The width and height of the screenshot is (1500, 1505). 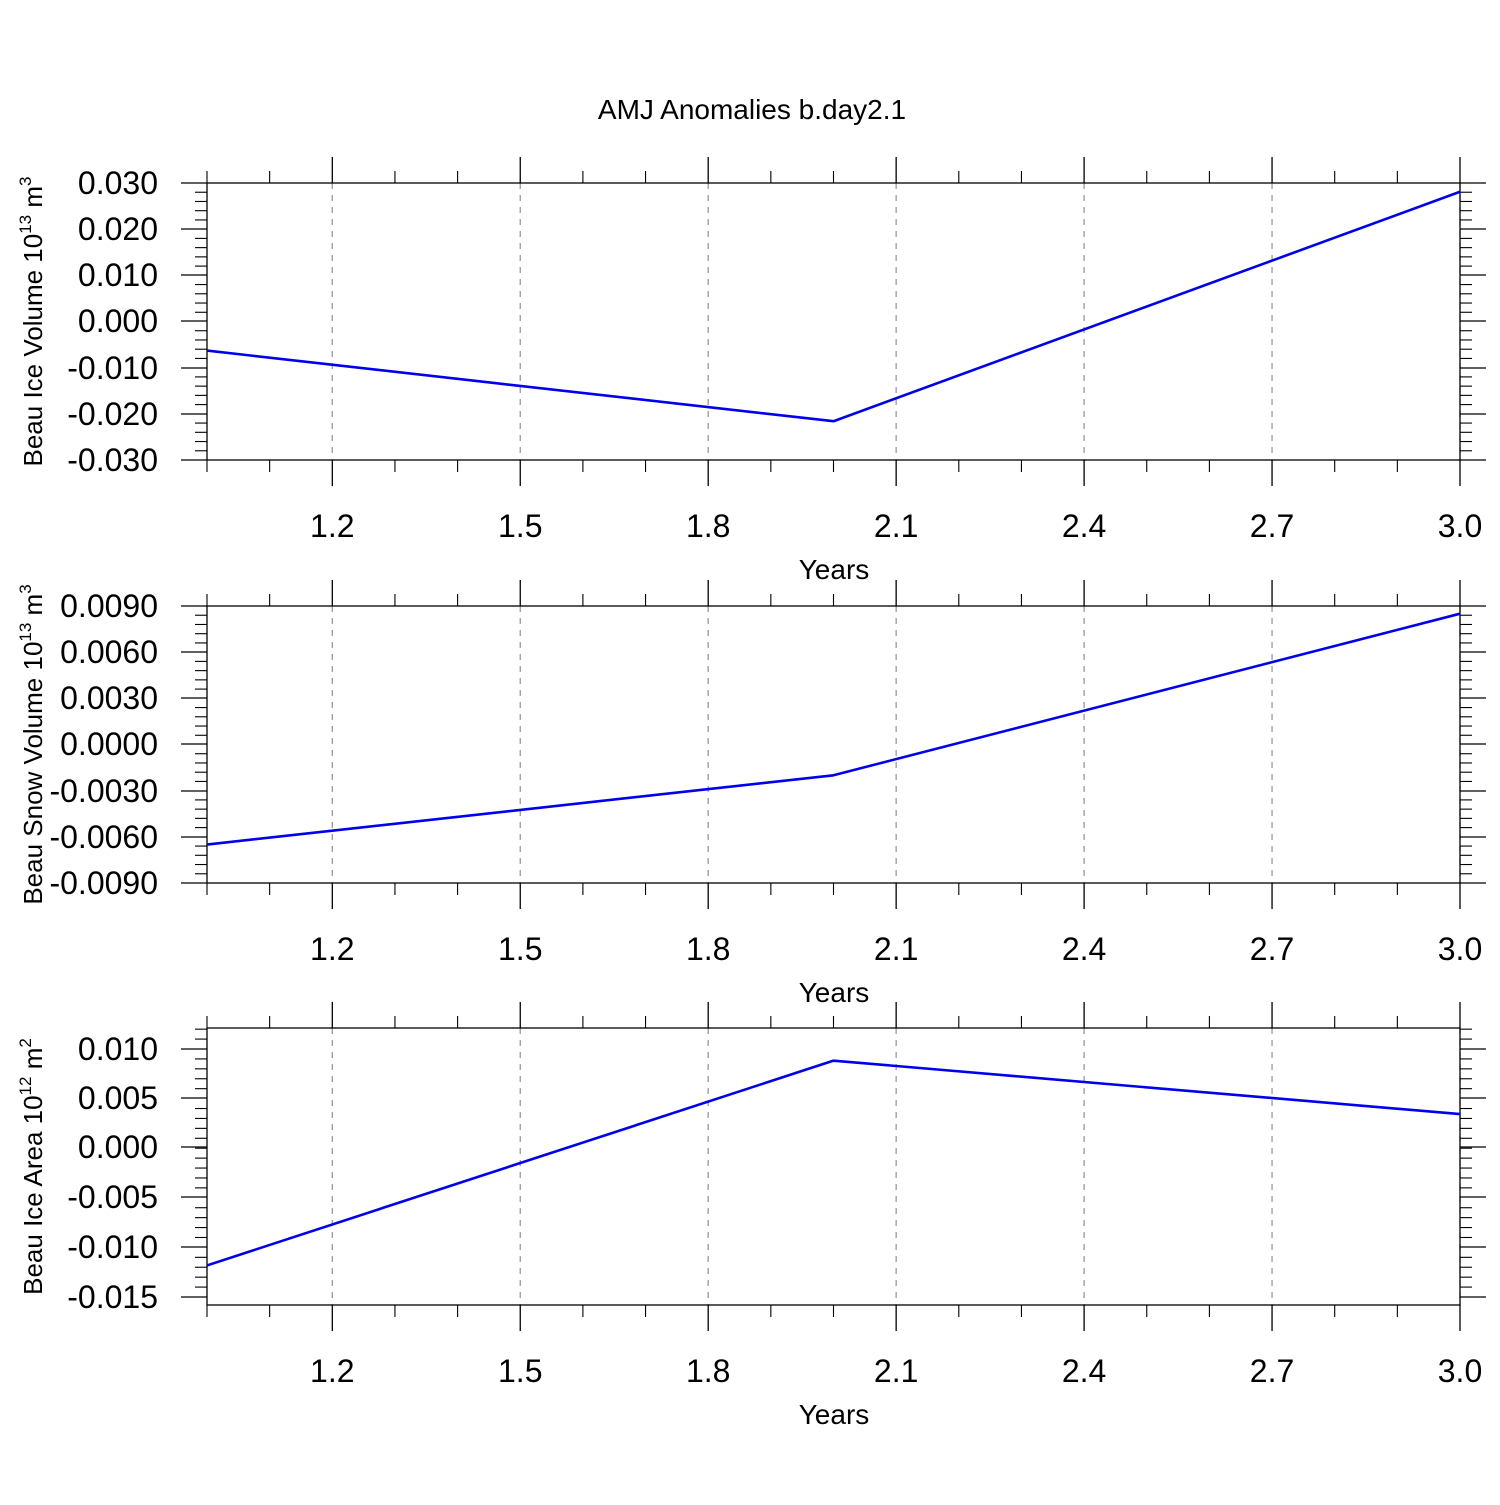 I want to click on y-axis-label: Beau Snow Volume 1013 m3, so click(x=32, y=744).